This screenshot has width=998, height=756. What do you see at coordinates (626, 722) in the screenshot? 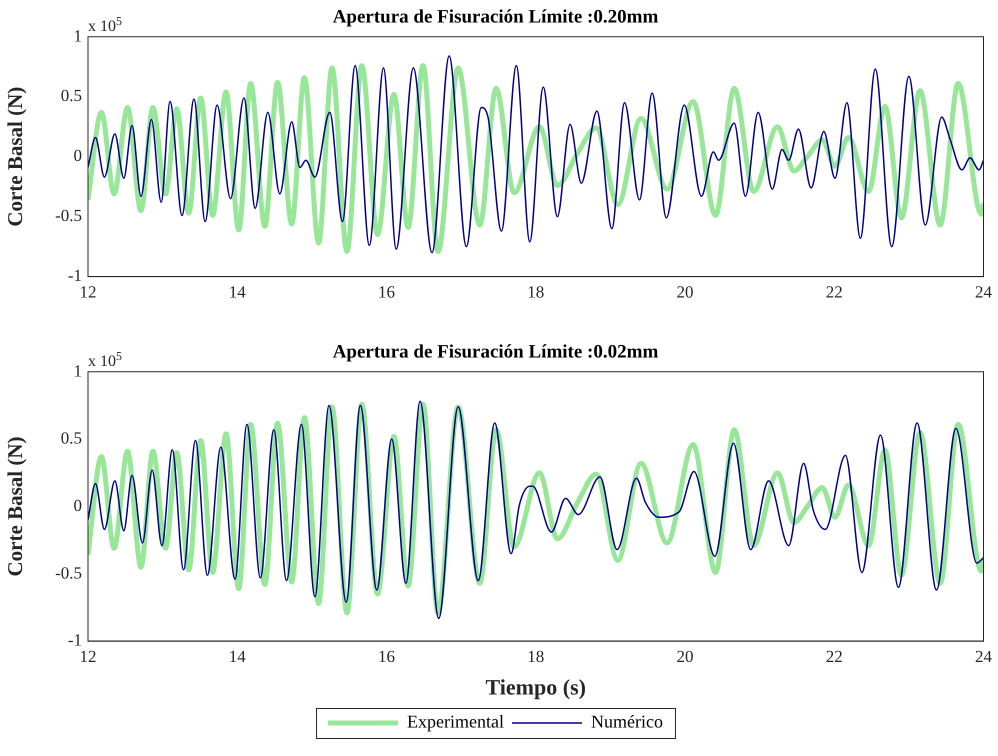
I see `legend-label: Numérico` at bounding box center [626, 722].